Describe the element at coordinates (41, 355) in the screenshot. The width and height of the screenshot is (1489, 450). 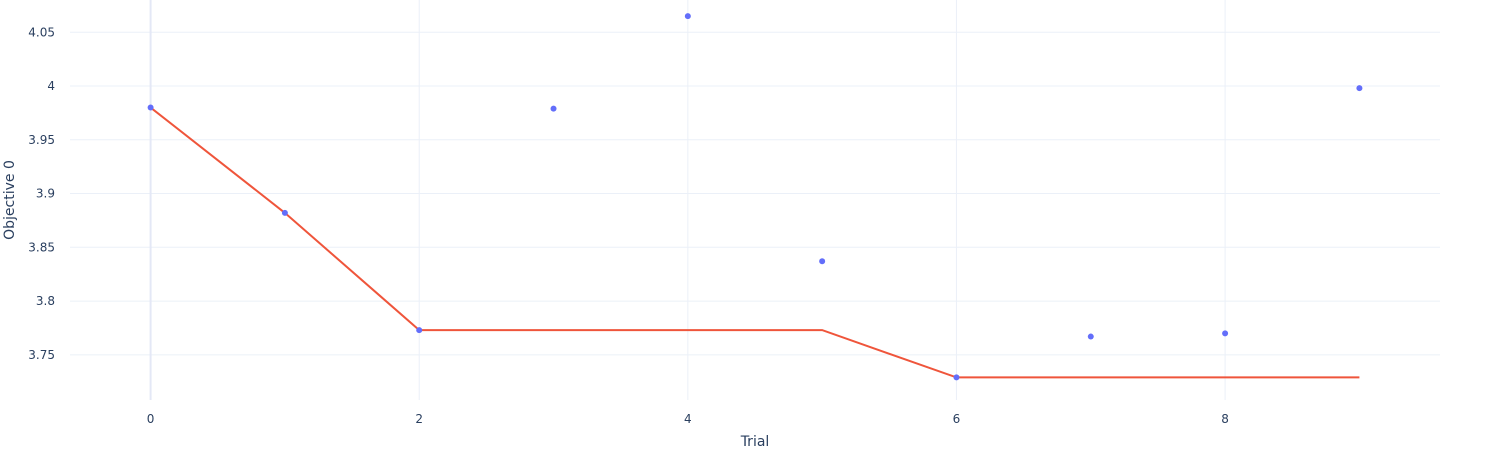
I see `y-tick-label: 3.75` at that location.